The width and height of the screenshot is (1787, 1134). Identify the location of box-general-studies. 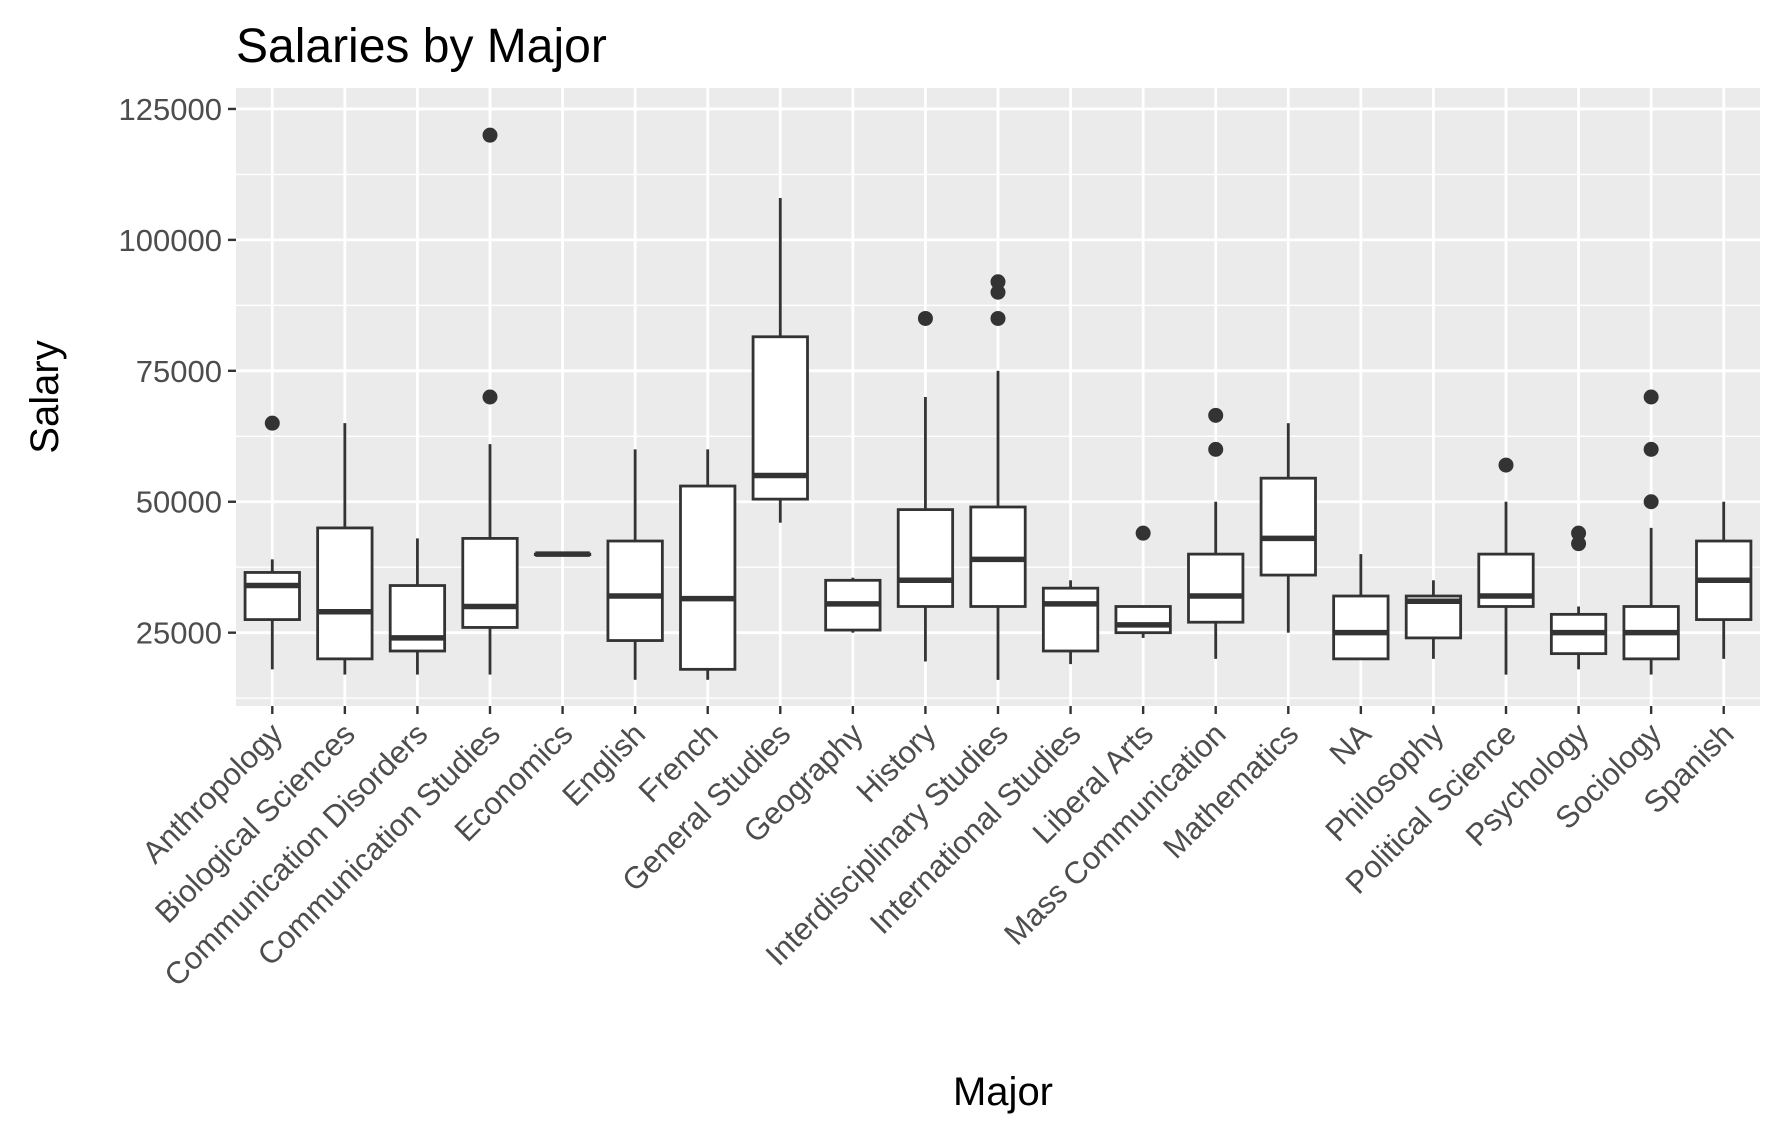
(780, 360).